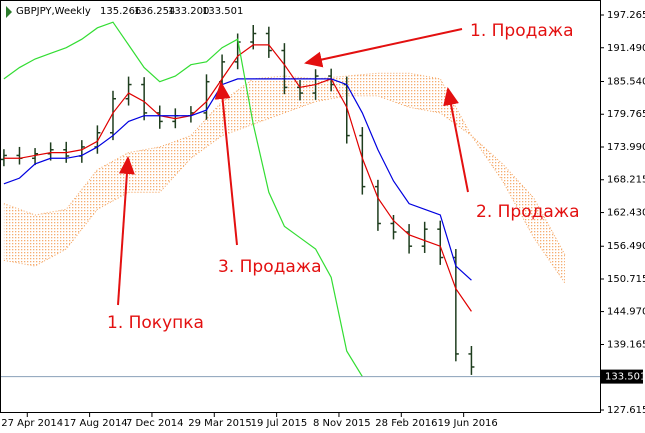 The width and height of the screenshot is (645, 433). What do you see at coordinates (625, 377) in the screenshot?
I see `last-price-label: 133.501` at bounding box center [625, 377].